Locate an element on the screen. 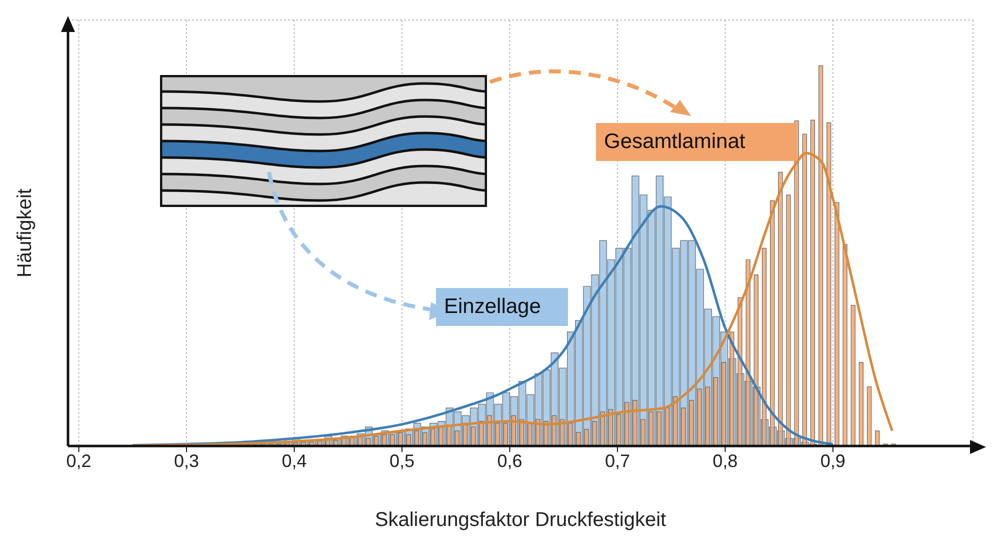 The image size is (1000, 543). x-tick-label: 0,7 is located at coordinates (617, 460).